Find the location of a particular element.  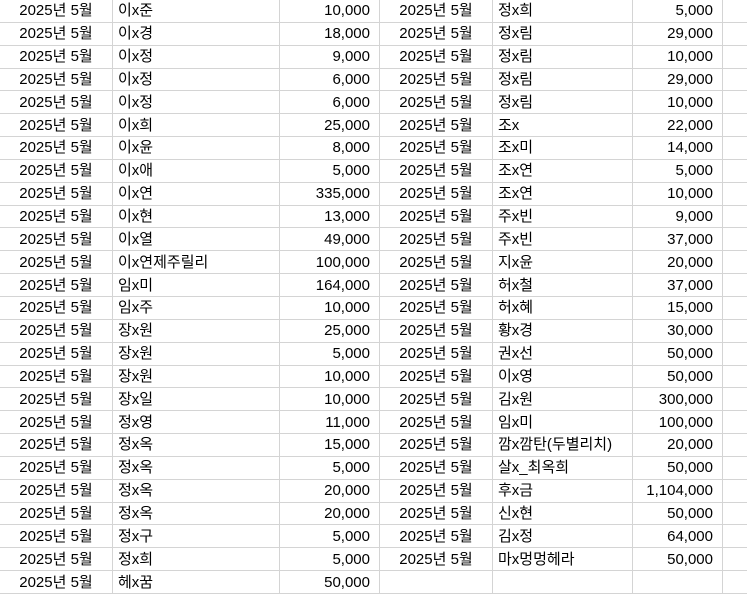

amount-cell: 300,000 is located at coordinates (678, 400).